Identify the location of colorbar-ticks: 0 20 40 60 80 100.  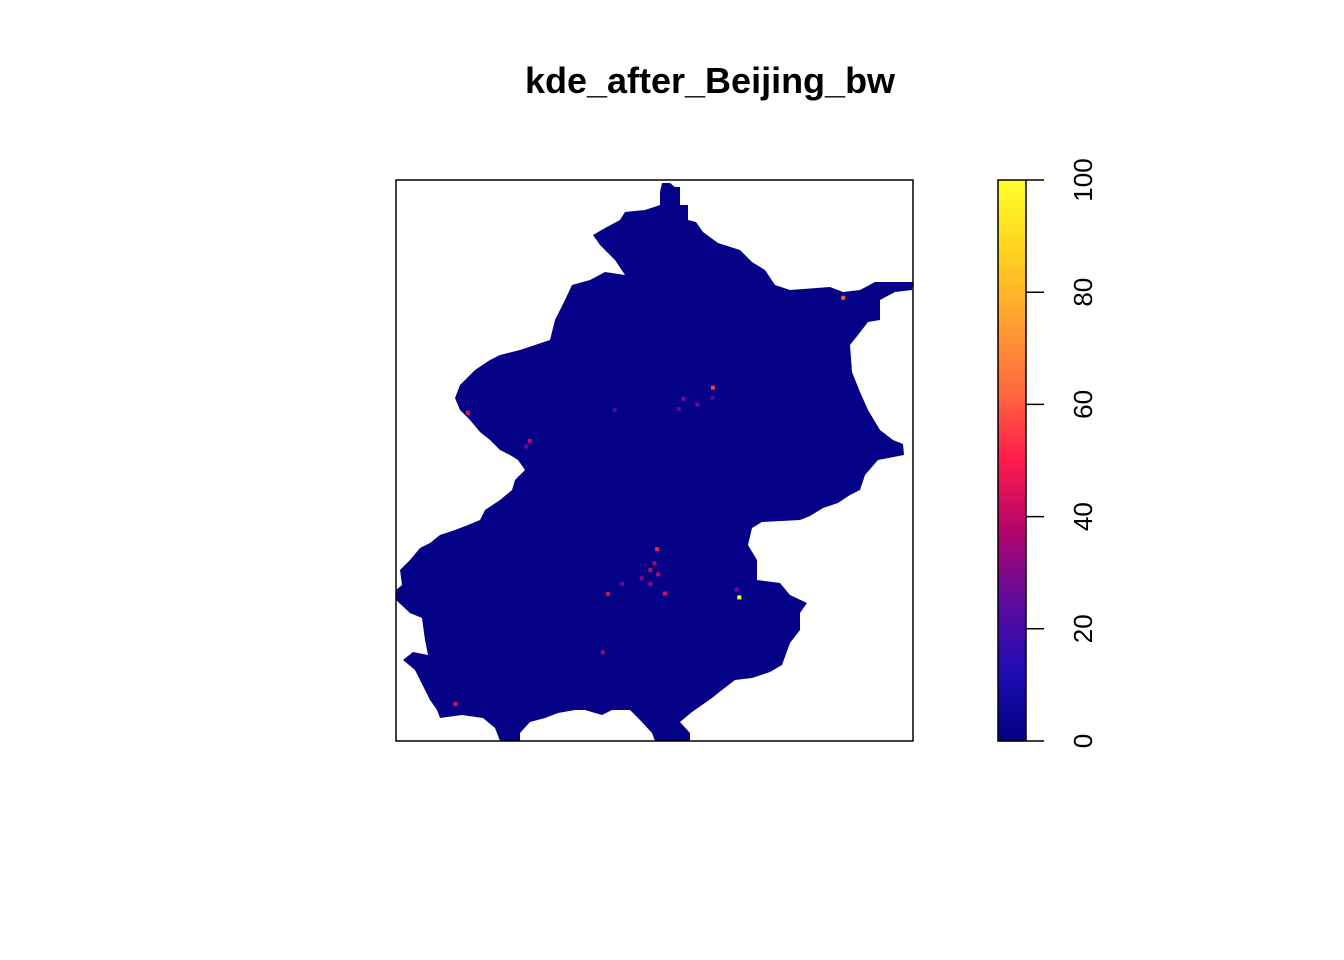
(1062, 453).